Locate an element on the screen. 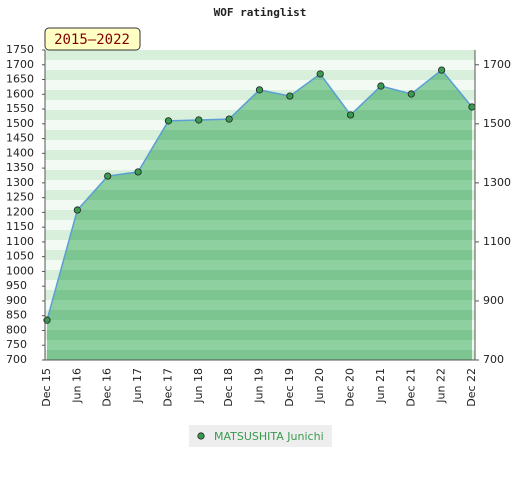 This screenshot has width=520, height=480. legend-box is located at coordinates (260, 436).